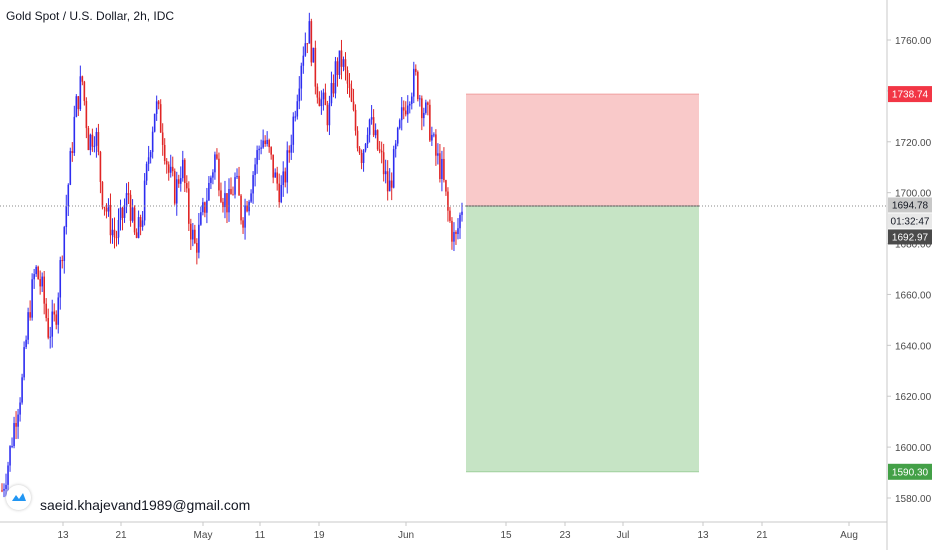 This screenshot has width=932, height=550. I want to click on countdown-label: 01:32:47, so click(910, 221).